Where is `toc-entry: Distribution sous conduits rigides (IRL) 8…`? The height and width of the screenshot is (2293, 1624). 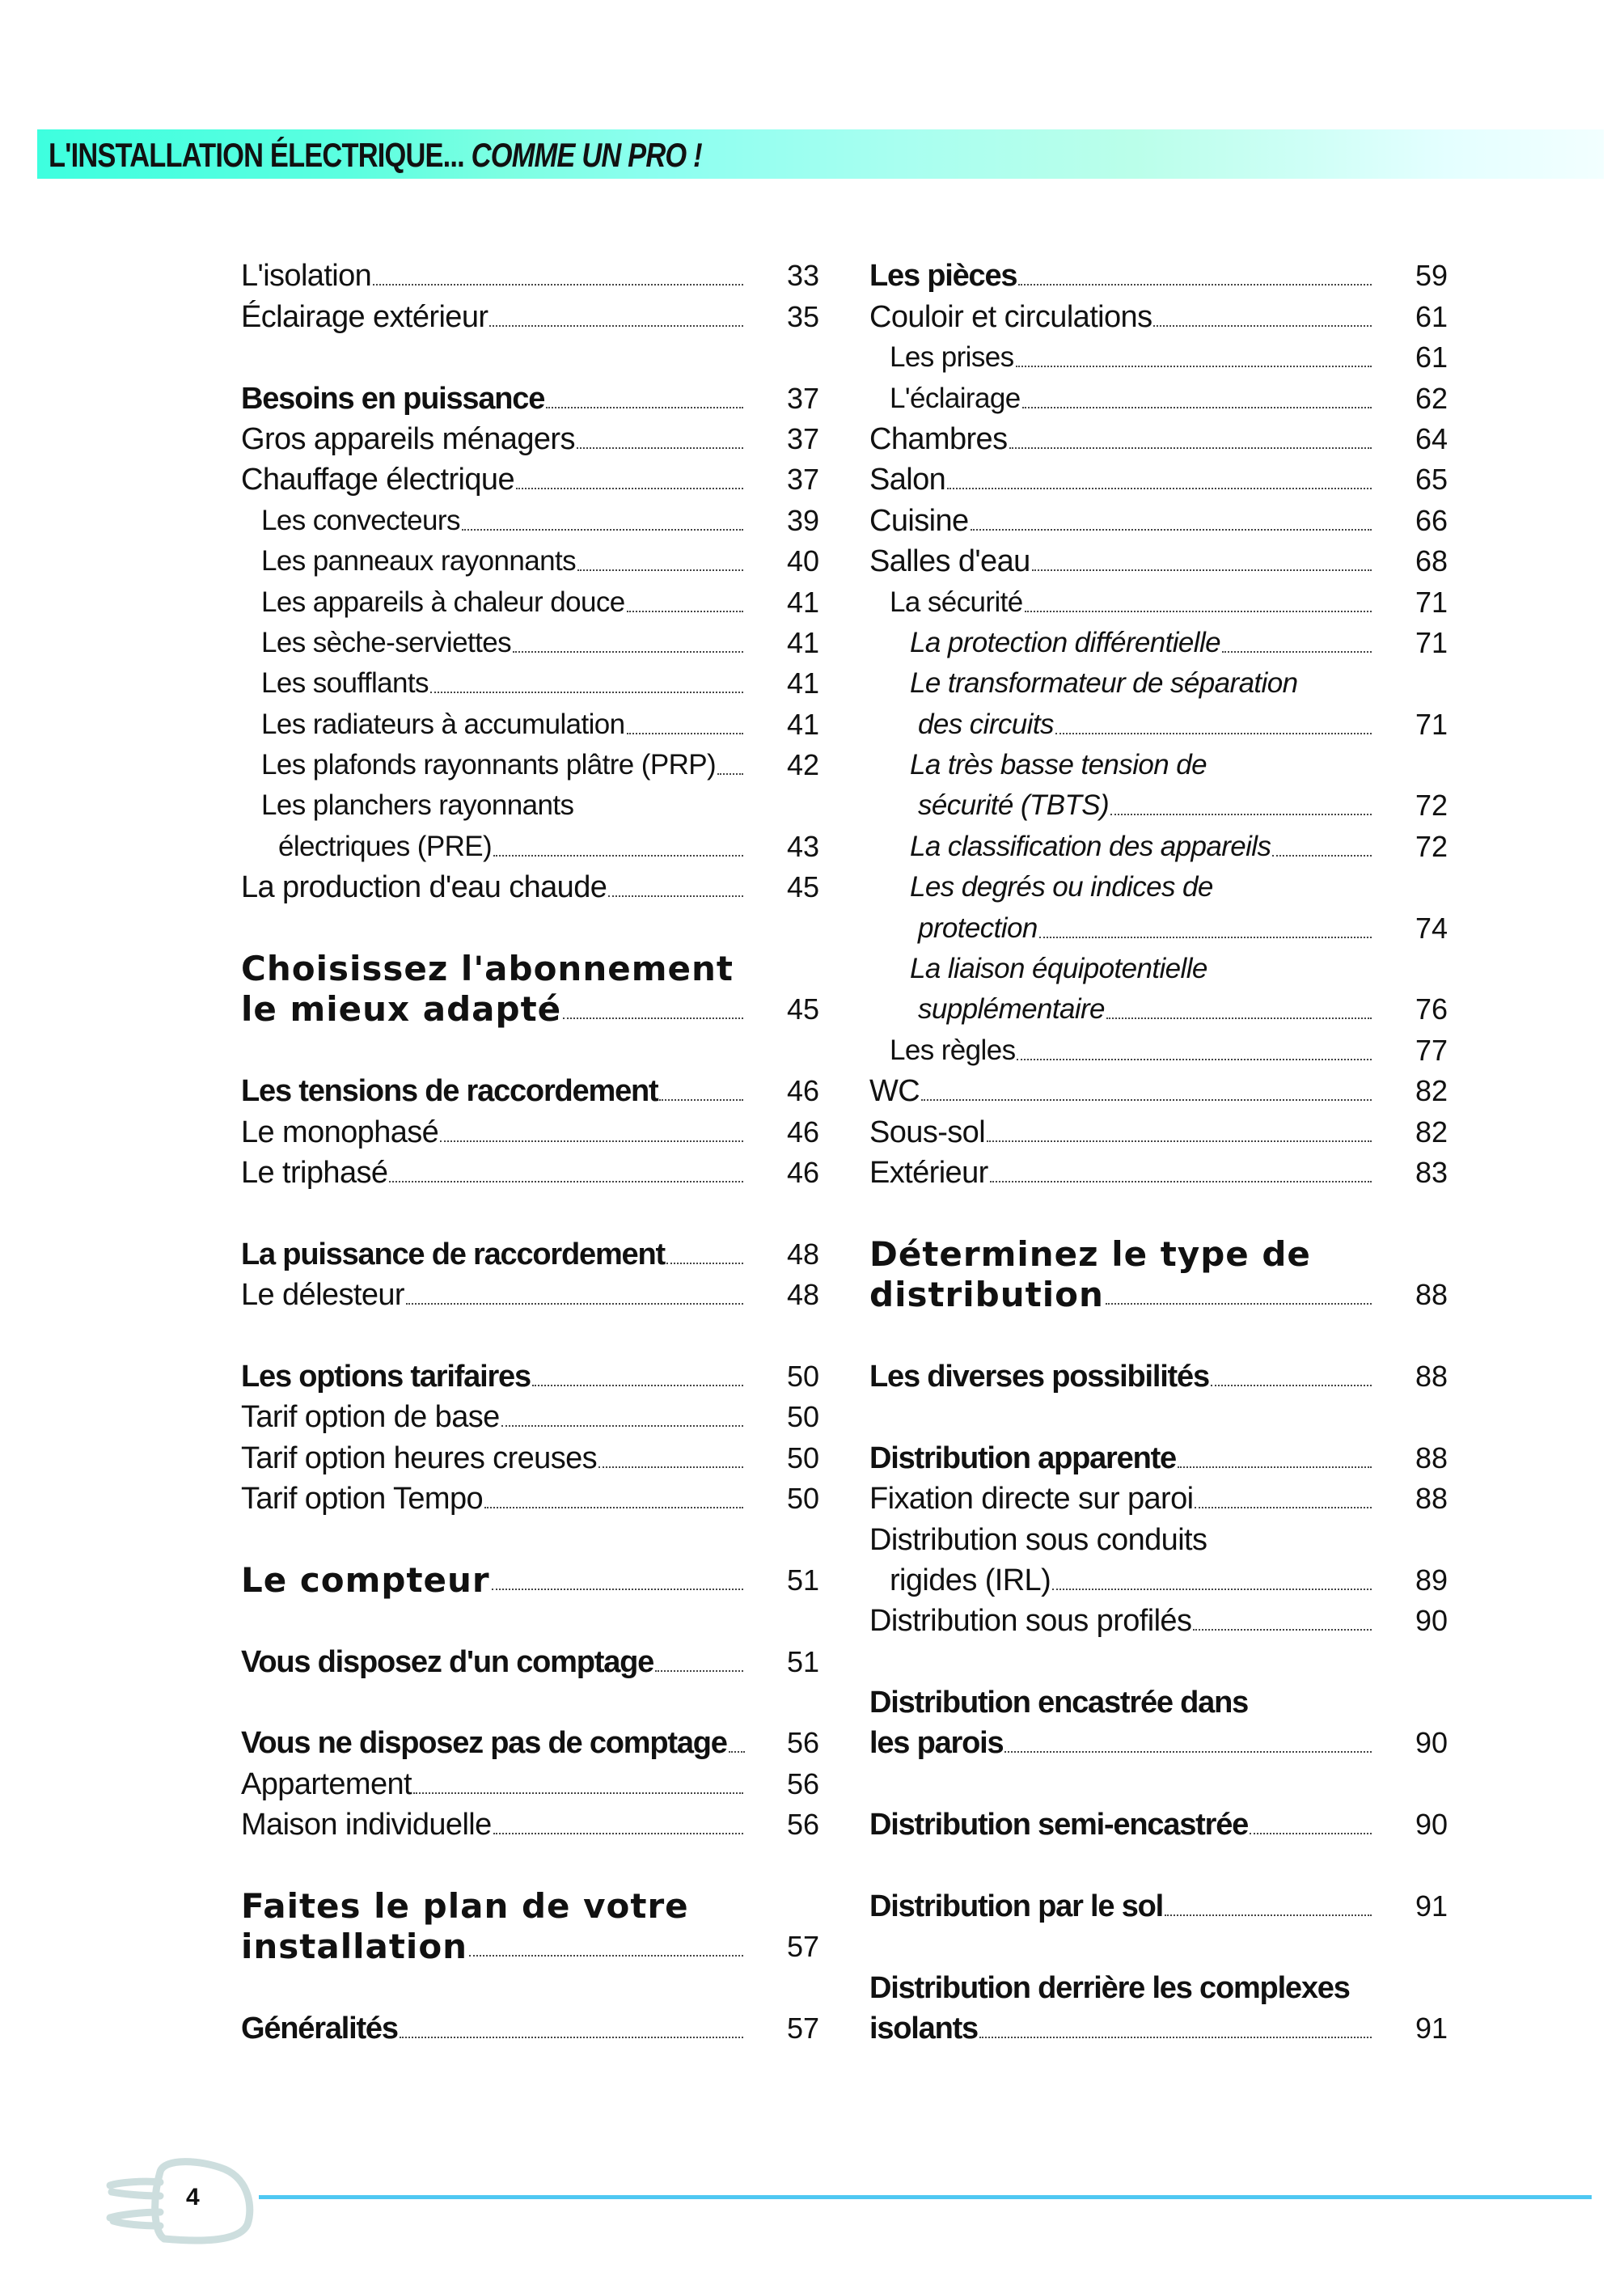 toc-entry: Distribution sous conduits rigides (IRL) 8… is located at coordinates (1158, 1559).